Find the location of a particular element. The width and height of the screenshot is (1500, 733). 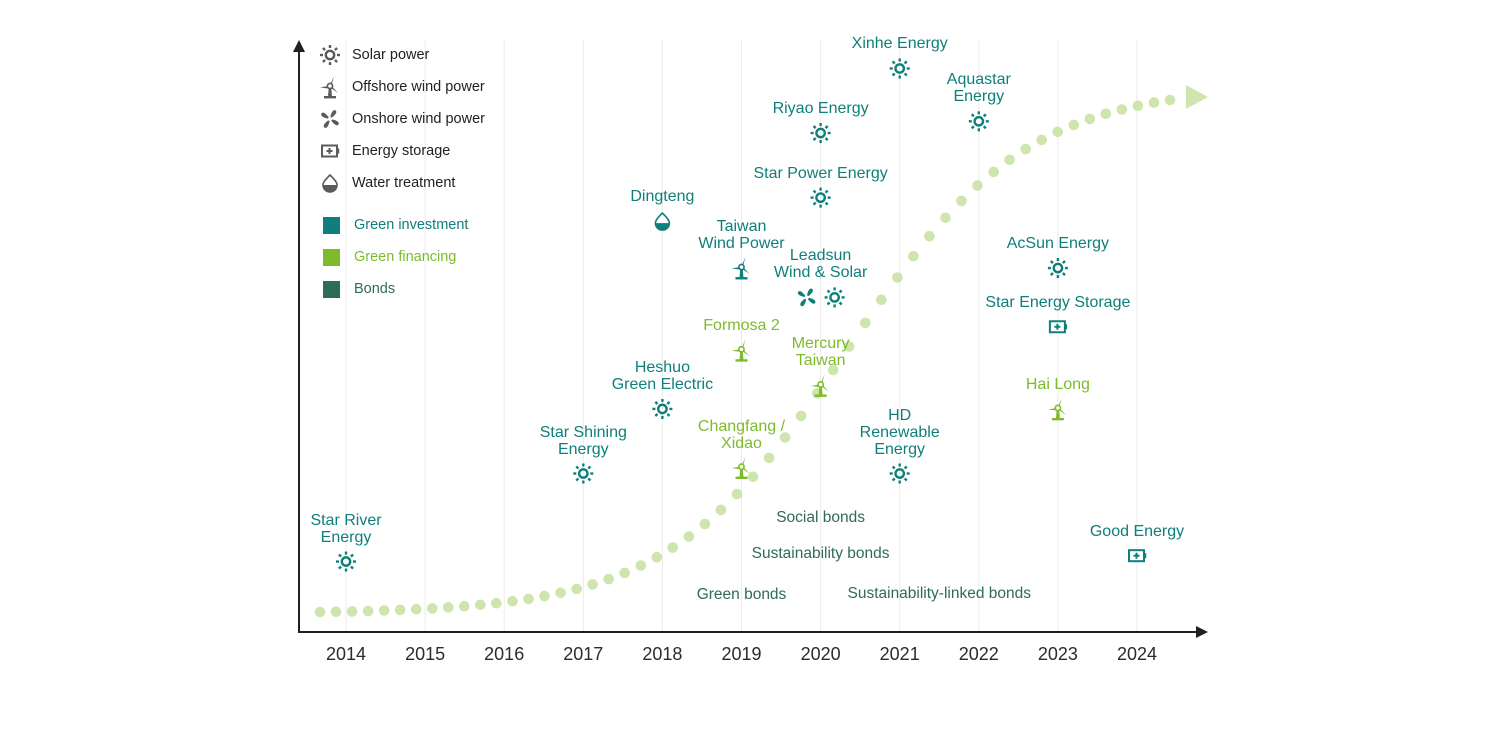

project-label: Star River Energy is located at coordinates (346, 528).